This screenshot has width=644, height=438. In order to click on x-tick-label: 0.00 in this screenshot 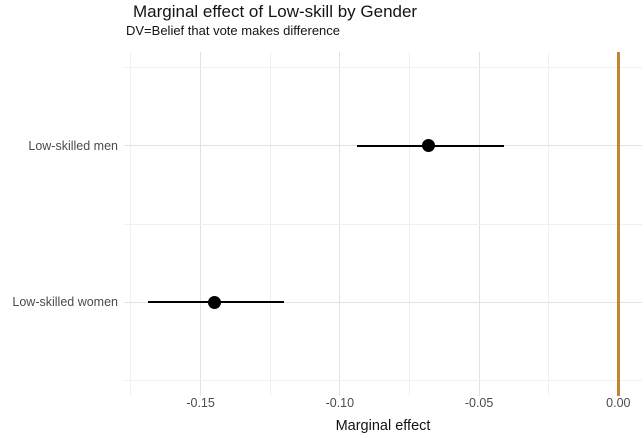, I will do `click(618, 403)`.